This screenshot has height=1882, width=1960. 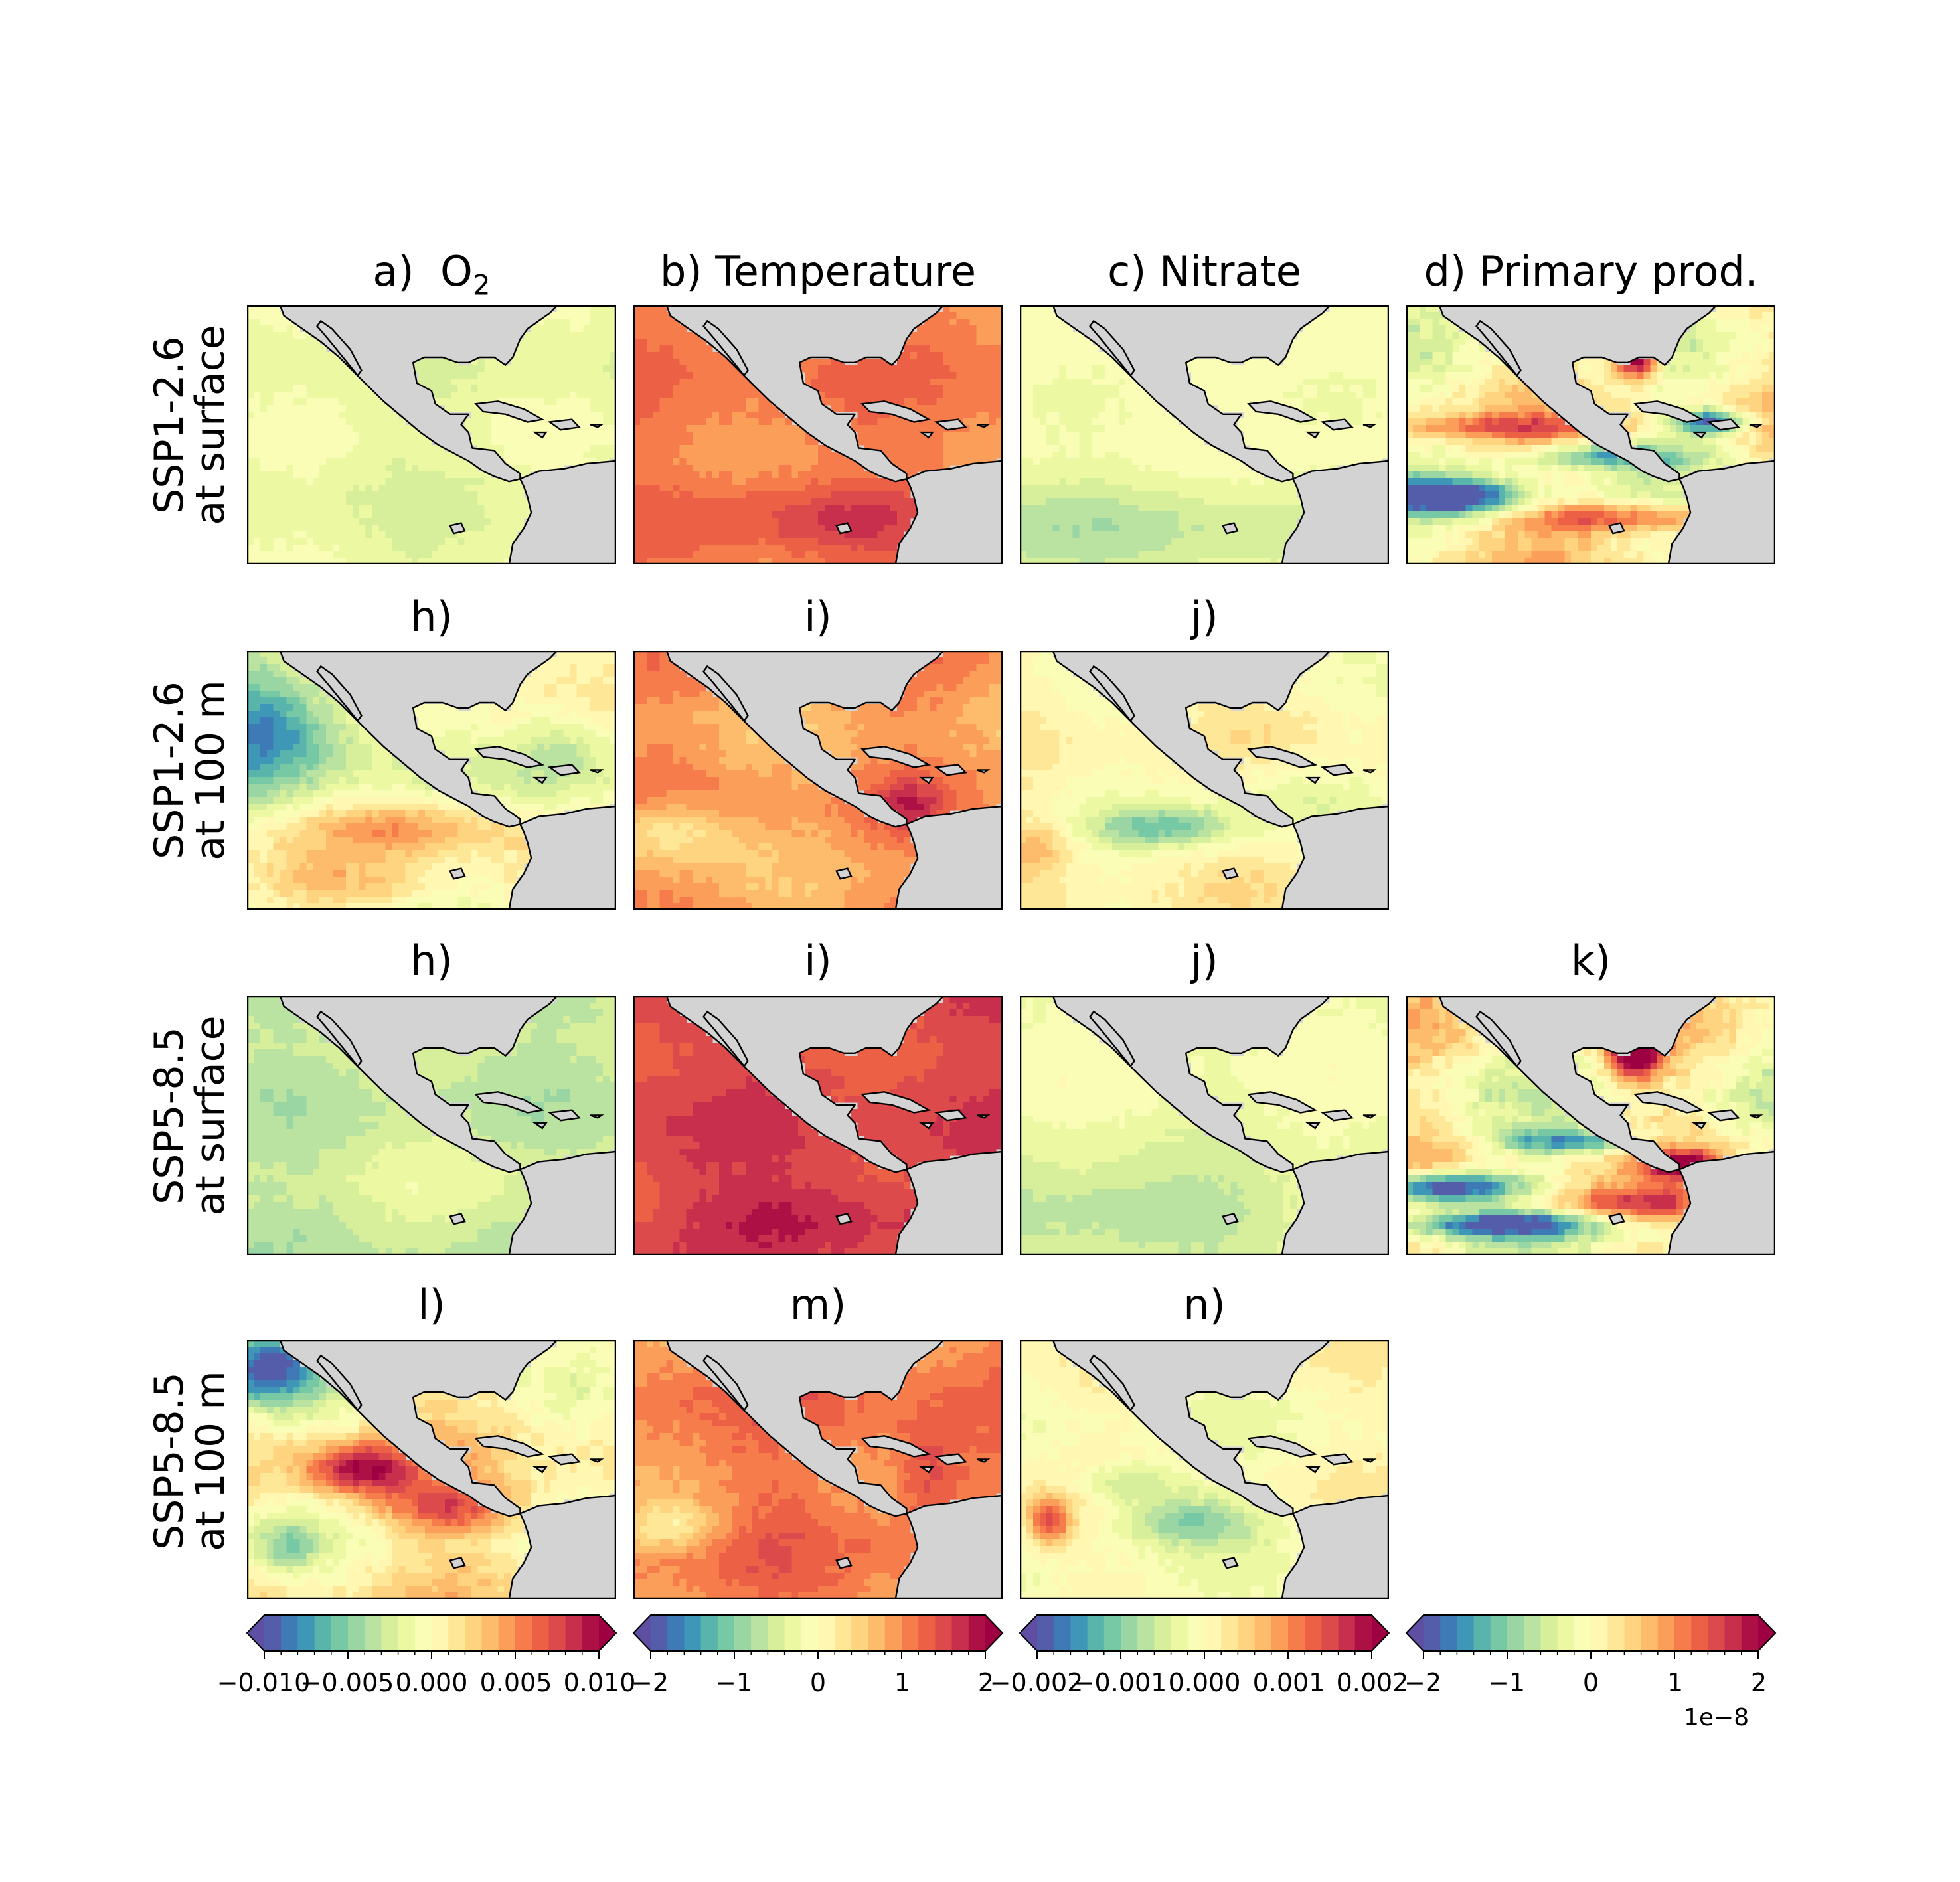 What do you see at coordinates (1037, 1682) in the screenshot?
I see `cbar2-tick-0: −0.002` at bounding box center [1037, 1682].